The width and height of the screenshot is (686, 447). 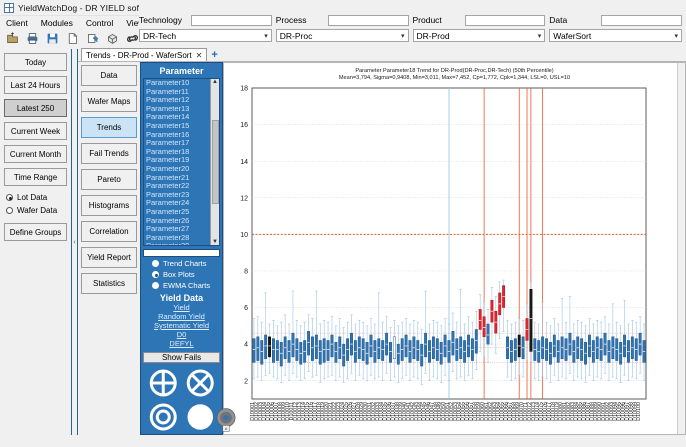 What do you see at coordinates (615, 35) in the screenshot?
I see `data-combo: WaferSort ▾` at bounding box center [615, 35].